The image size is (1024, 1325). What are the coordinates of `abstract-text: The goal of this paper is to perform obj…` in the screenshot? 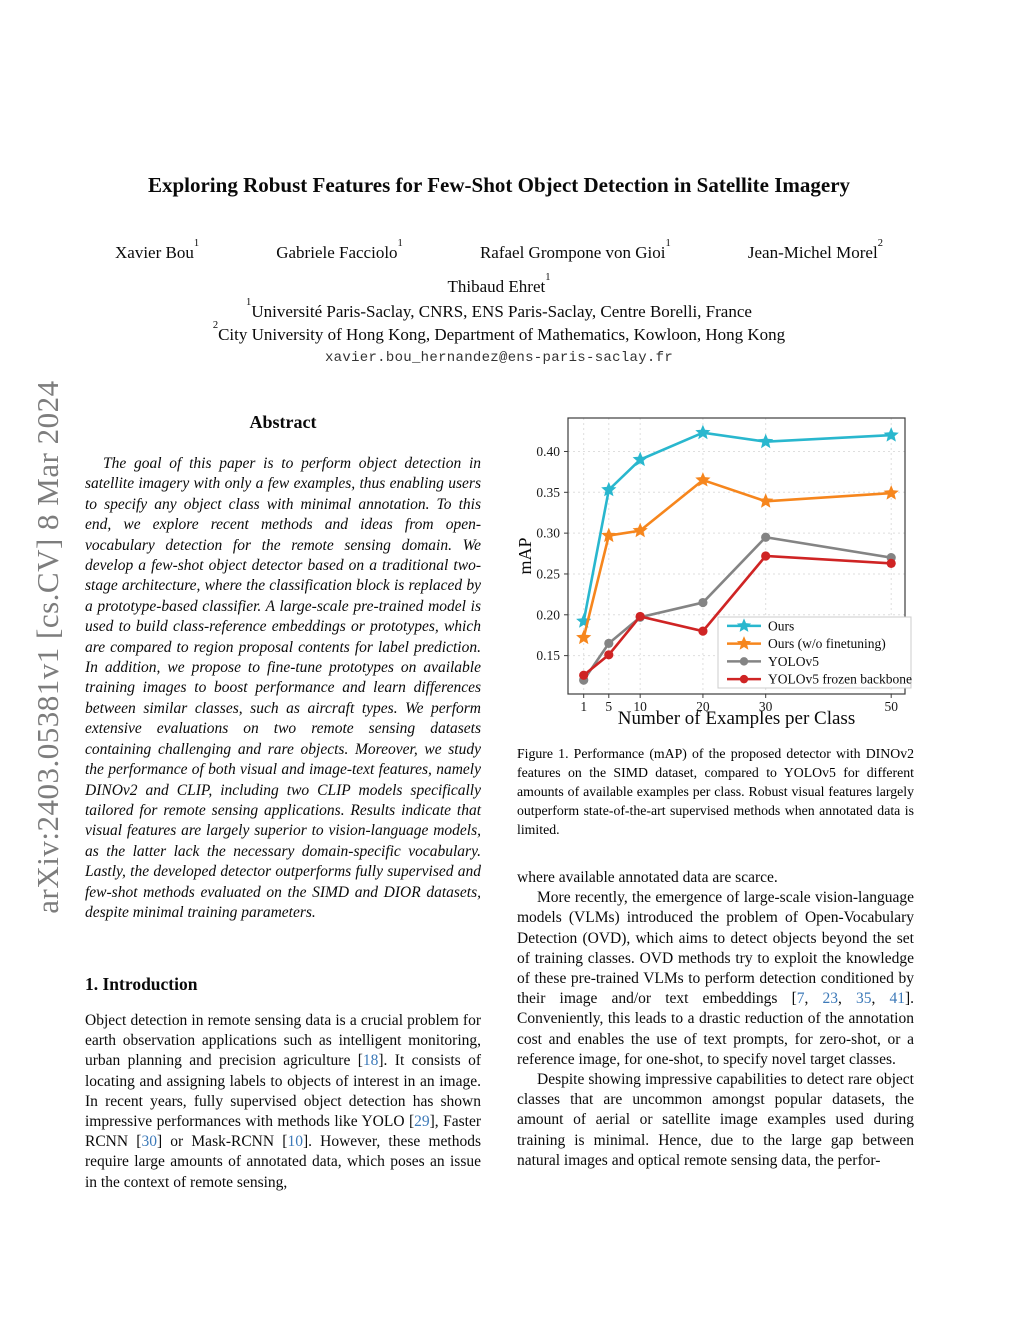 It's located at (283, 688).